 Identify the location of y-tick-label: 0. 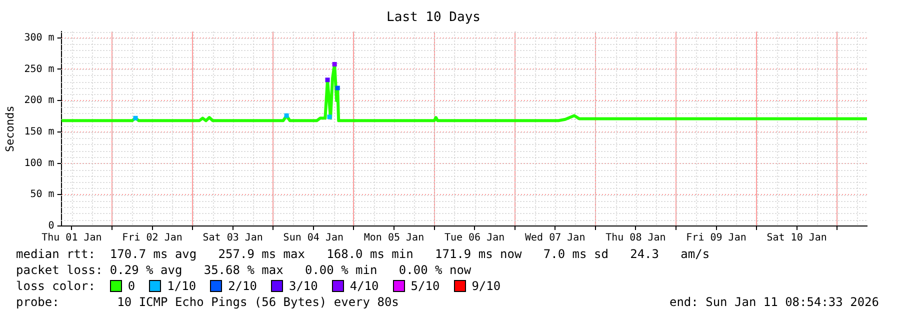
(51, 226).